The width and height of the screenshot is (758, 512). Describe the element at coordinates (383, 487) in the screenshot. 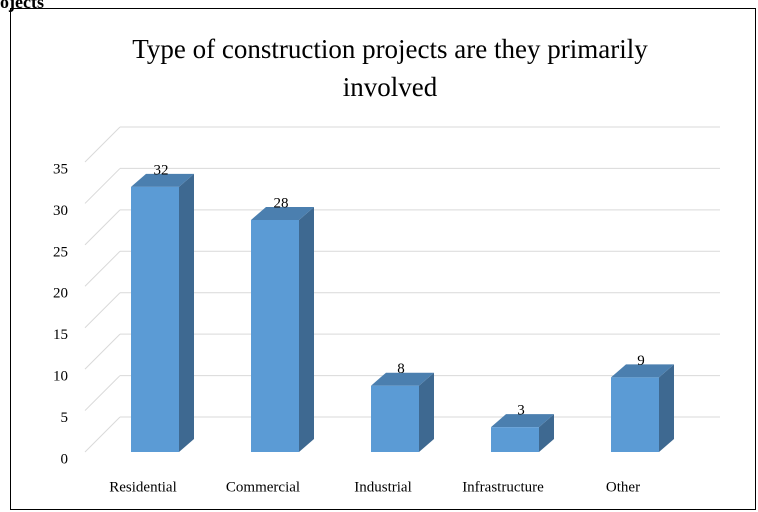

I see `x-tick-label: Industrial` at that location.